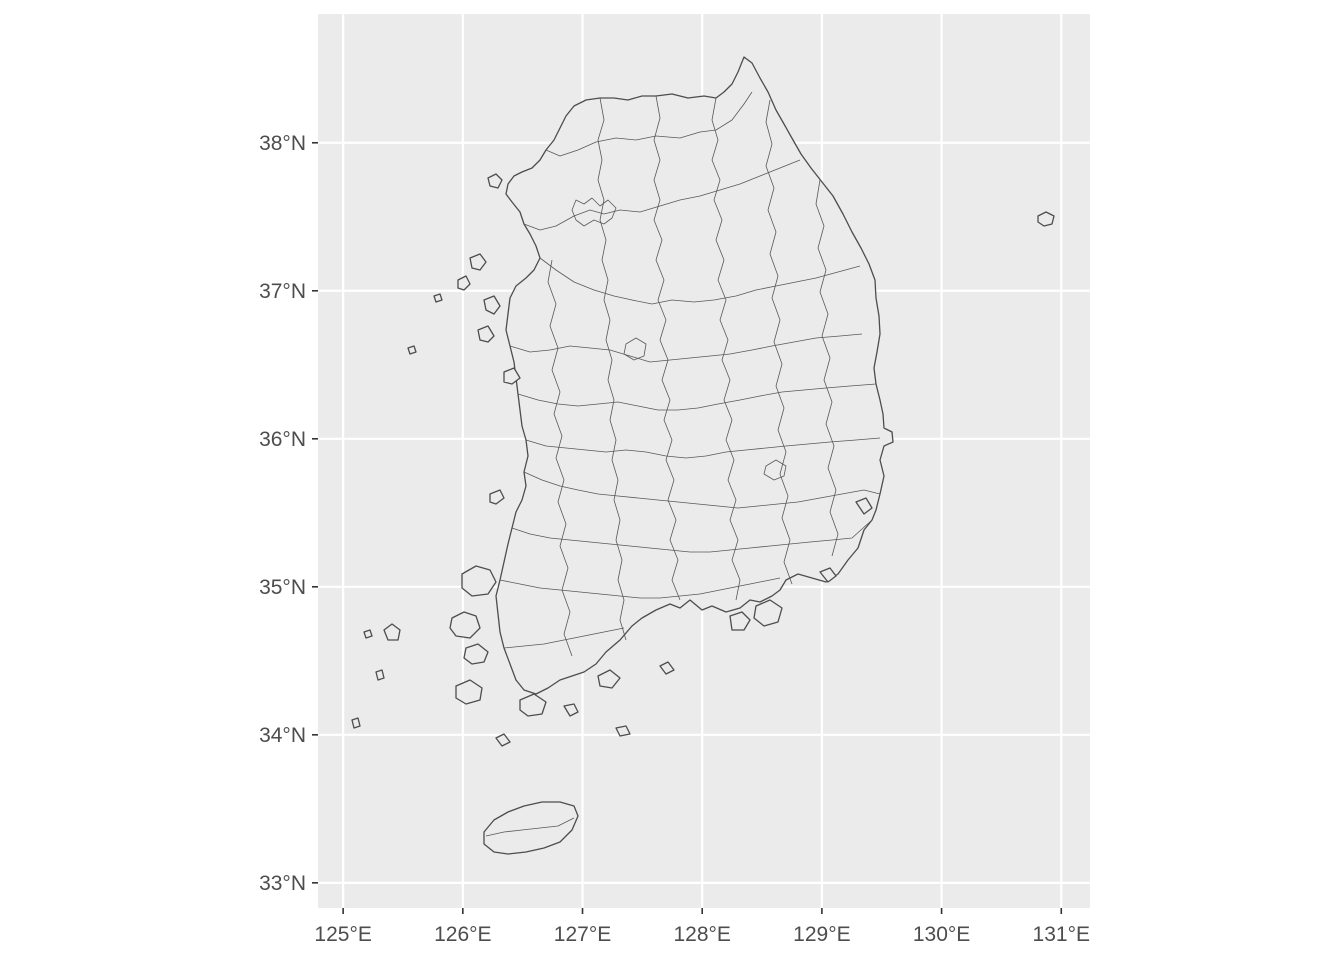 This screenshot has width=1344, height=960. What do you see at coordinates (941, 934) in the screenshot?
I see `x-tick-label: 130°E` at bounding box center [941, 934].